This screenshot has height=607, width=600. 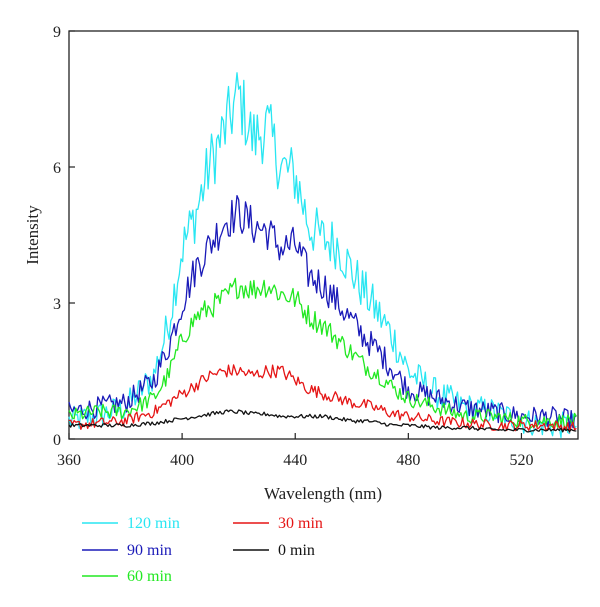 I want to click on x-tick-label: 400, so click(x=182, y=460).